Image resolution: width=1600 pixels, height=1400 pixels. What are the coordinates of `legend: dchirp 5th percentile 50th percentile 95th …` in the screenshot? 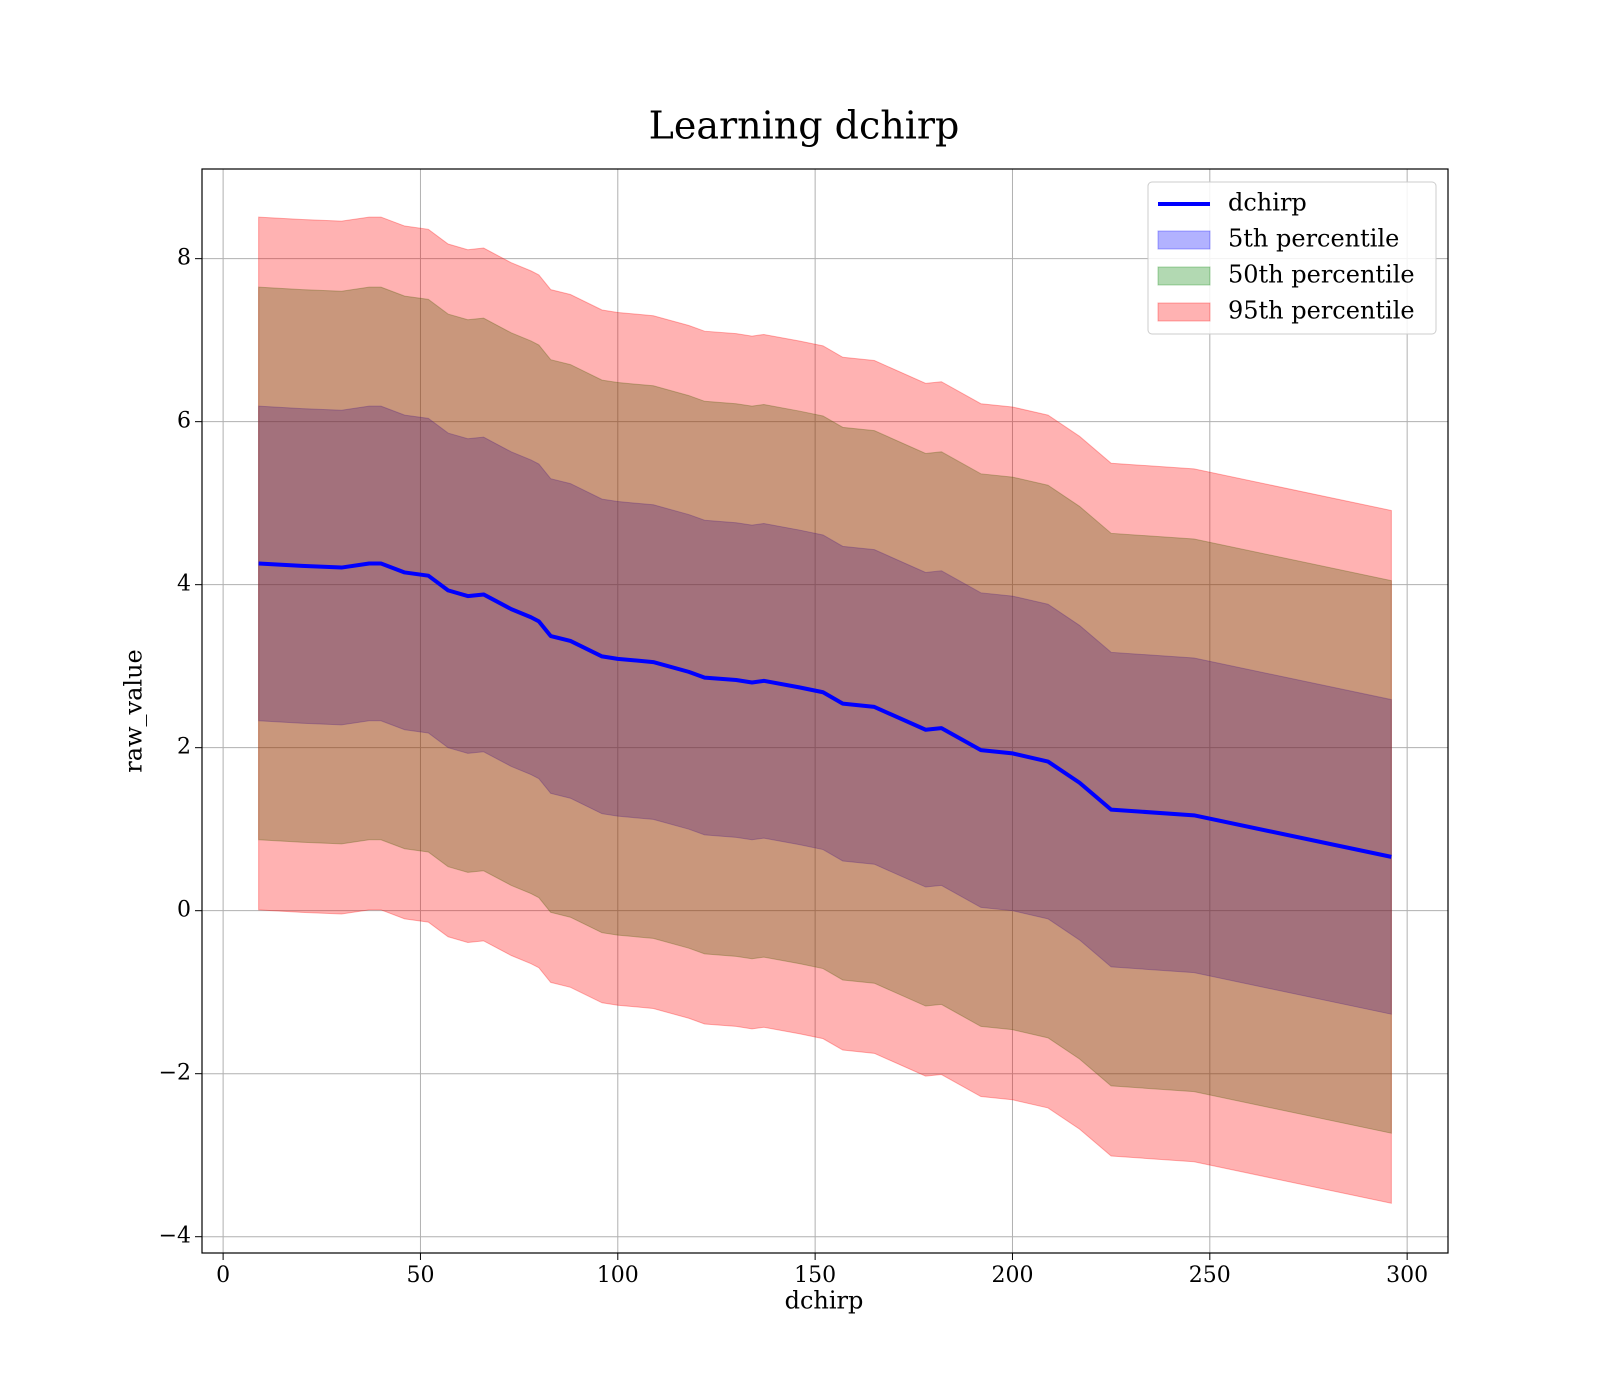 It's located at (1292, 258).